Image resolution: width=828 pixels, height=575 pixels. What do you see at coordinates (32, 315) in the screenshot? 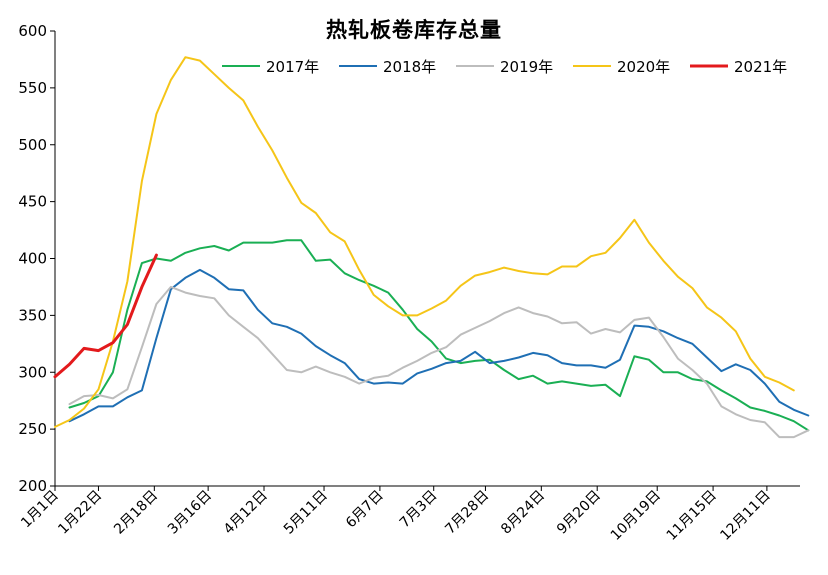
I see `y-tick-label: 350` at bounding box center [32, 315].